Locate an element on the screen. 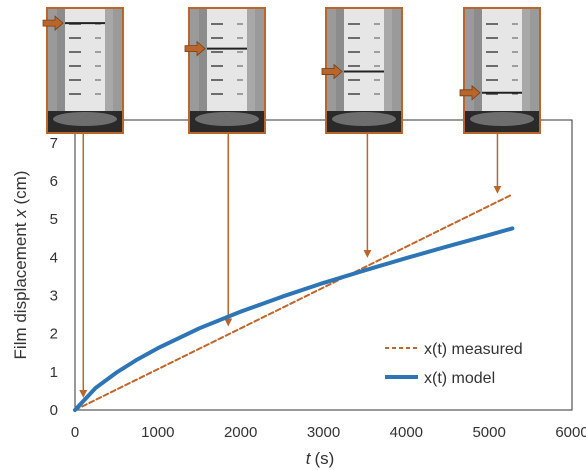 This screenshot has width=586, height=470. y-tick-label: 4 is located at coordinates (54, 257).